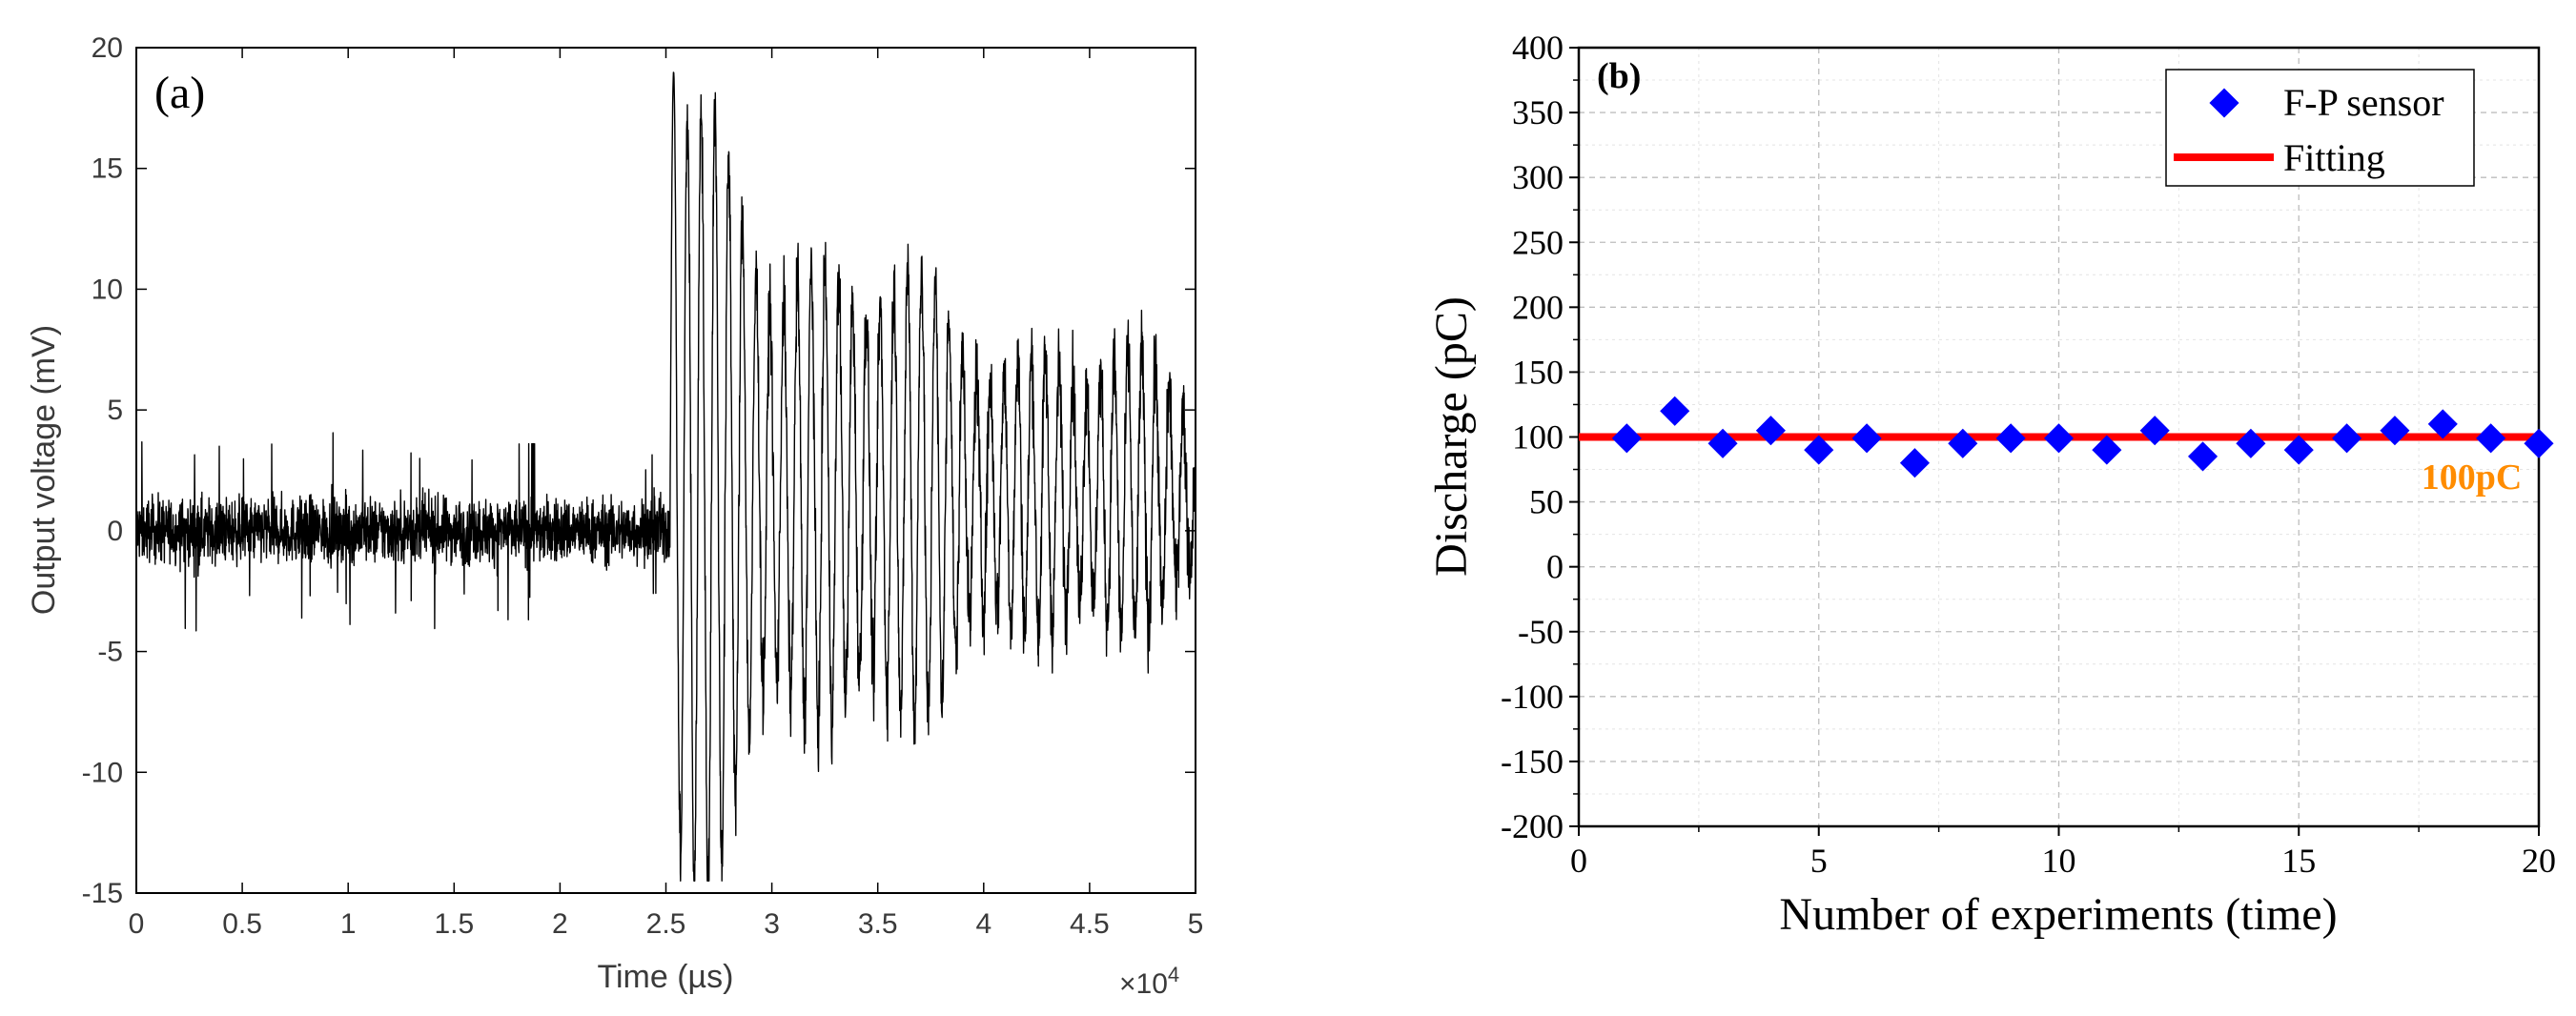 Image resolution: width=2576 pixels, height=1016 pixels. What do you see at coordinates (115, 410) in the screenshot?
I see `chart-a-ytick-label: 5` at bounding box center [115, 410].